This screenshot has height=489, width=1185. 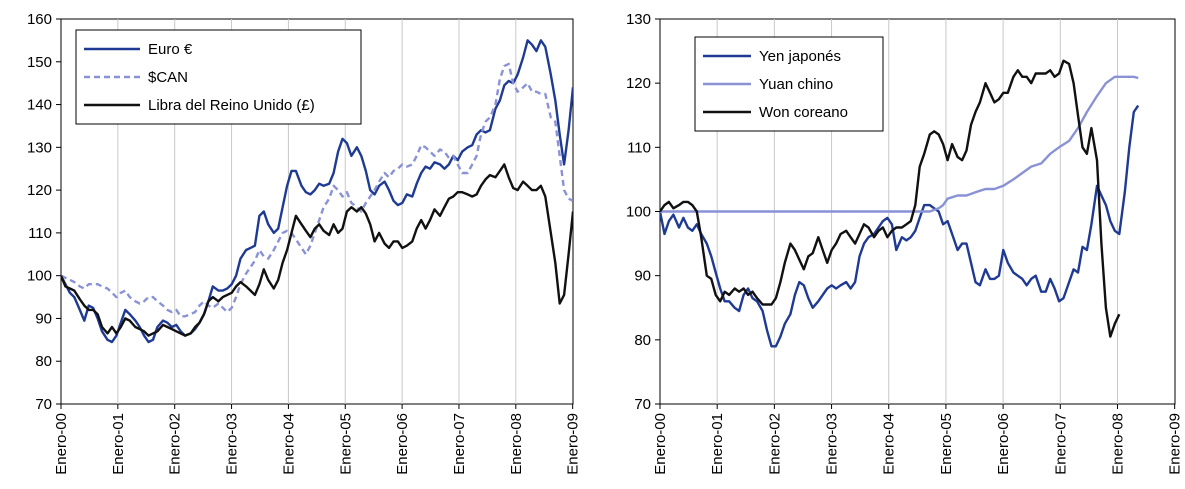 What do you see at coordinates (516, 444) in the screenshot?
I see `left-x-tick-label: Enero-08` at bounding box center [516, 444].